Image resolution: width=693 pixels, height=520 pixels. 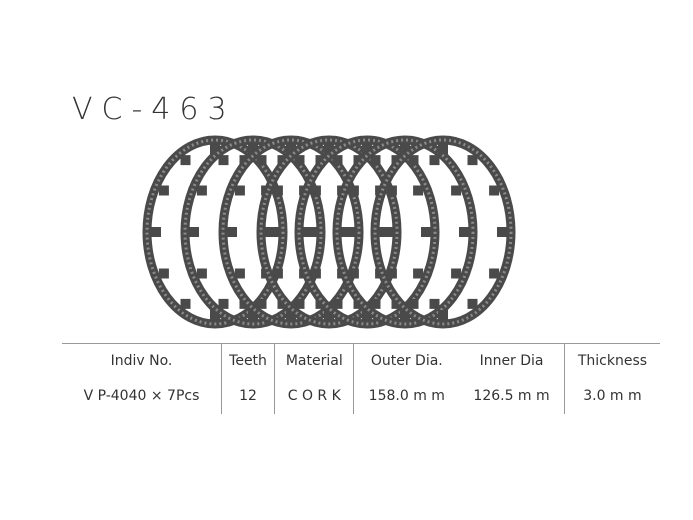 What do you see at coordinates (511, 396) in the screenshot?
I see `cell-inner-dia: 126.5 m m` at bounding box center [511, 396].